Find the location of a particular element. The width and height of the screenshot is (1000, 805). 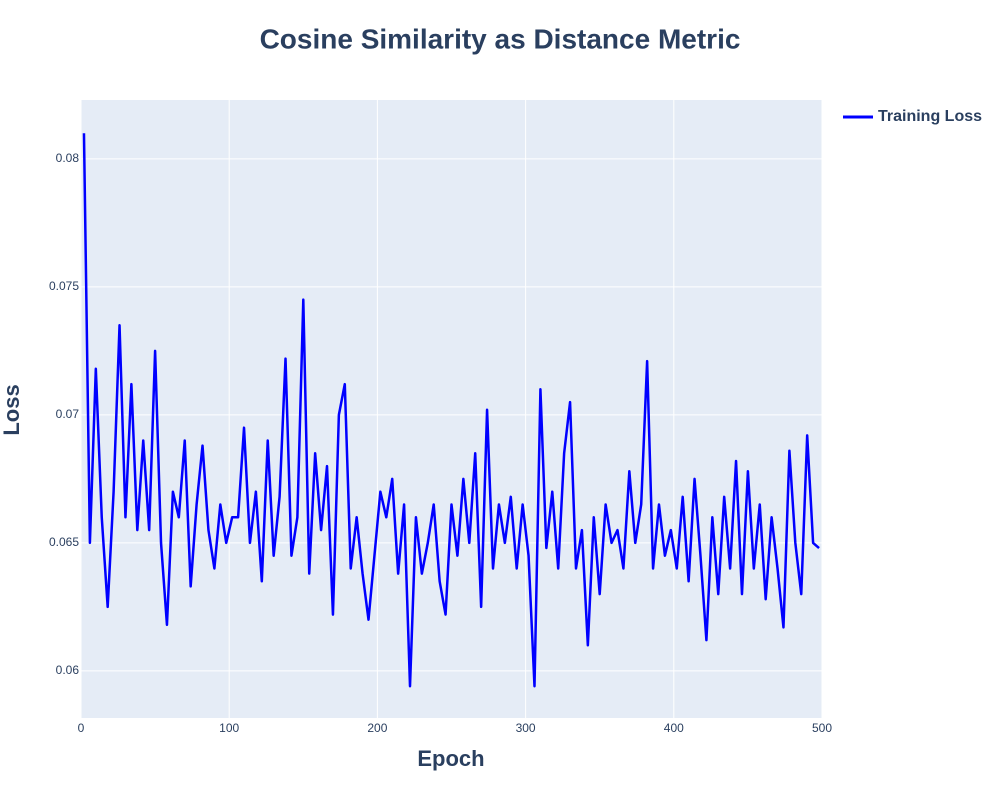

y-tick-label: 0.08 is located at coordinates (68, 158).